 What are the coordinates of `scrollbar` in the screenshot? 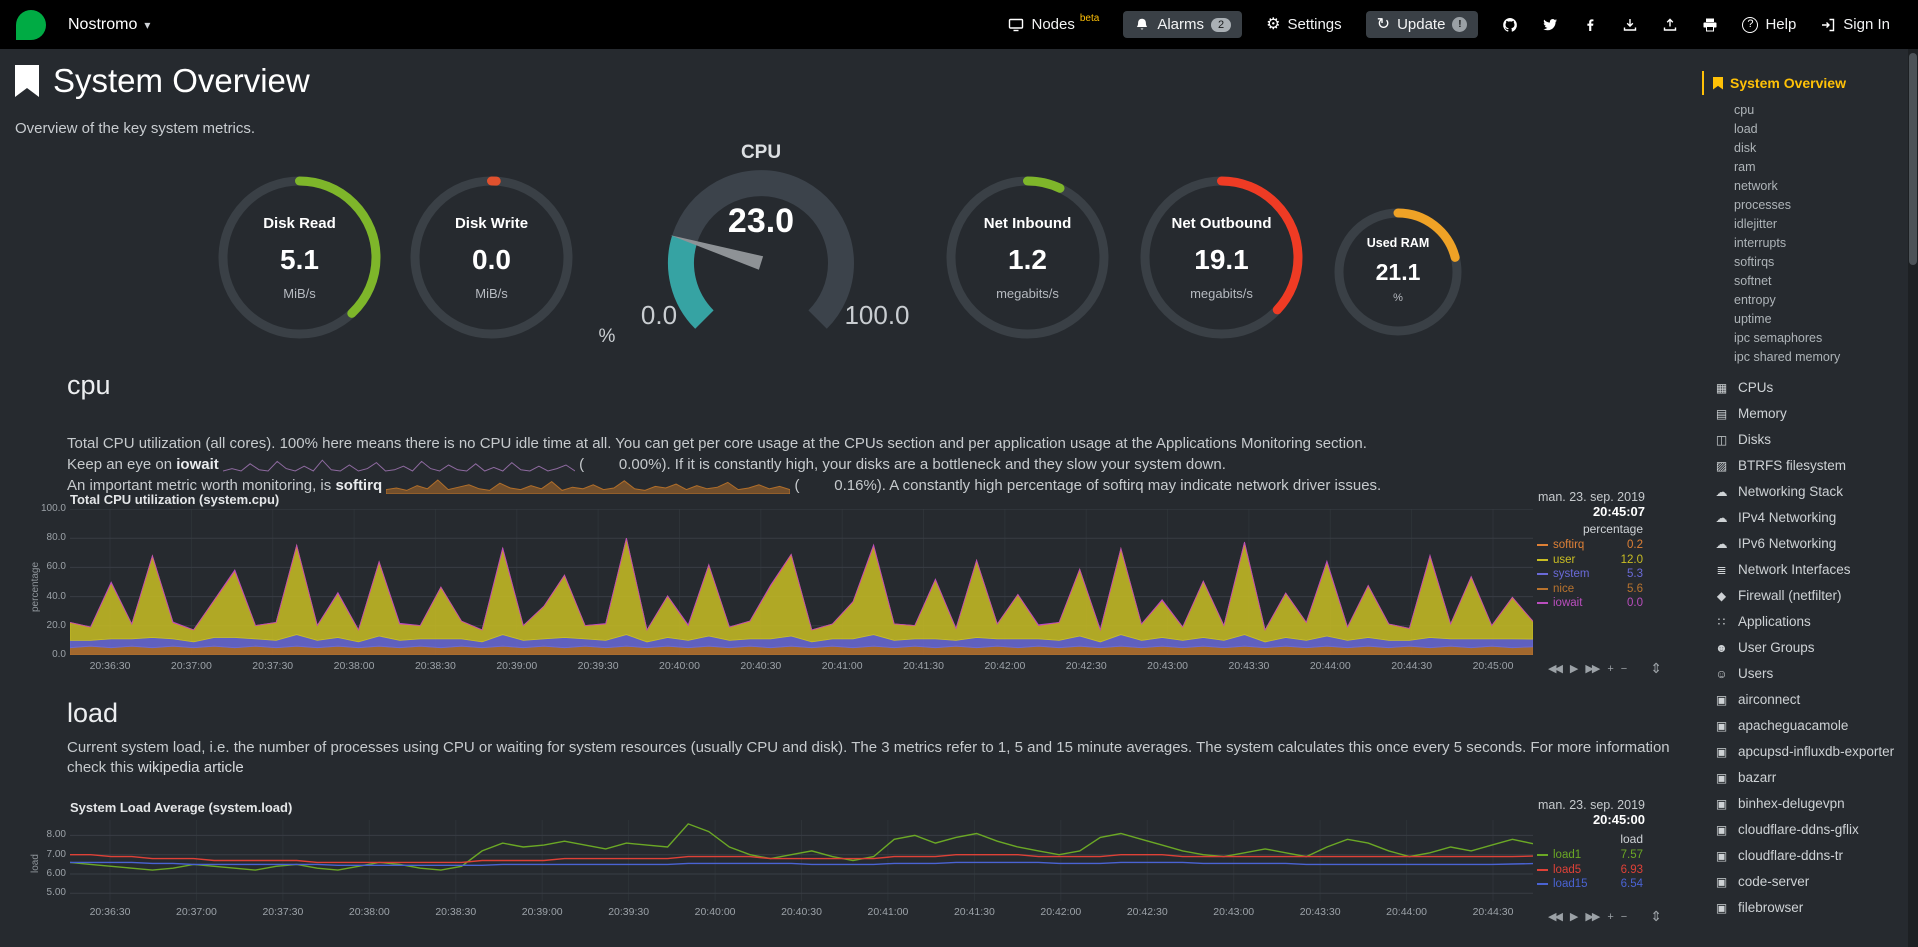 It's located at (1913, 498).